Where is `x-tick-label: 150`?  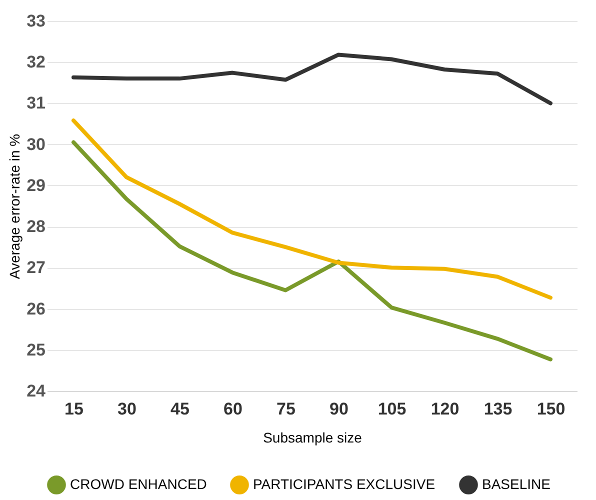
x-tick-label: 150 is located at coordinates (551, 409).